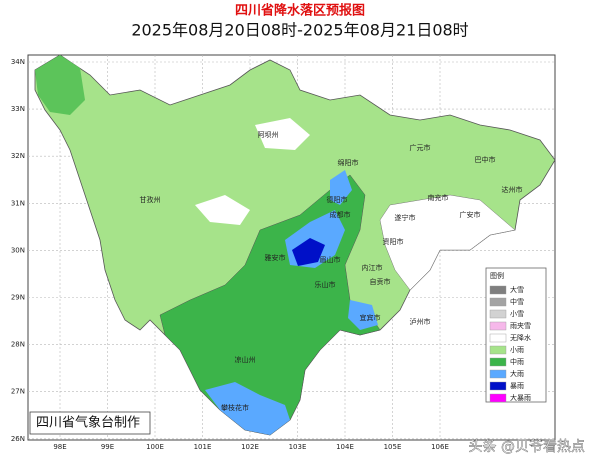 Image resolution: width=600 pixels, height=467 pixels. Describe the element at coordinates (512, 189) in the screenshot. I see `place-label: 达州市` at that location.